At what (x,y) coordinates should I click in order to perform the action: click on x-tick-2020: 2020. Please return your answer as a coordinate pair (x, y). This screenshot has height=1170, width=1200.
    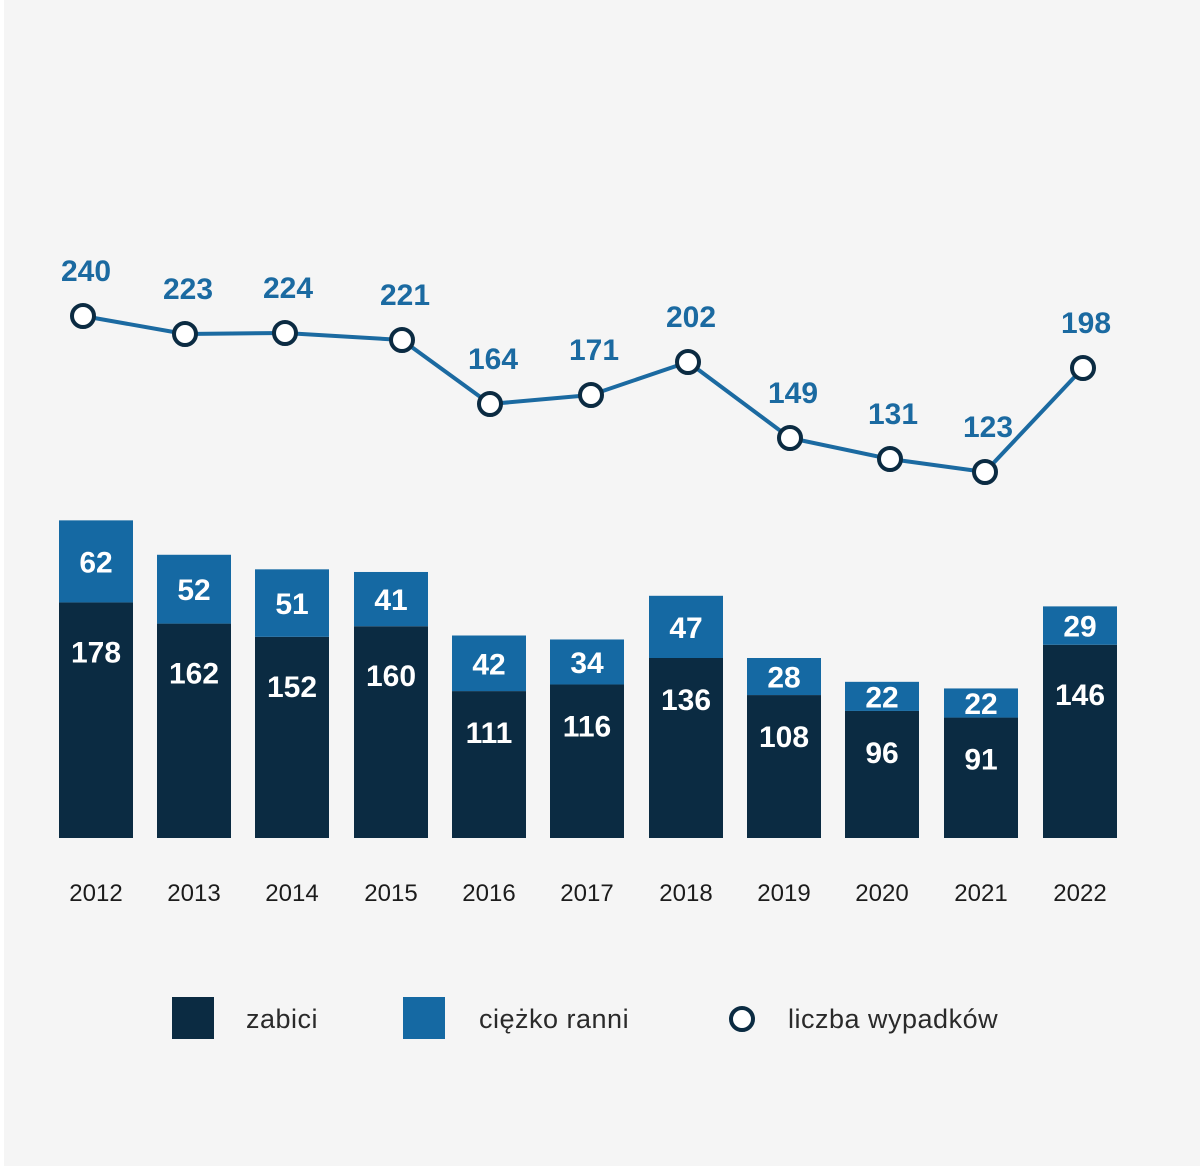
    Looking at the image, I should click on (881, 893).